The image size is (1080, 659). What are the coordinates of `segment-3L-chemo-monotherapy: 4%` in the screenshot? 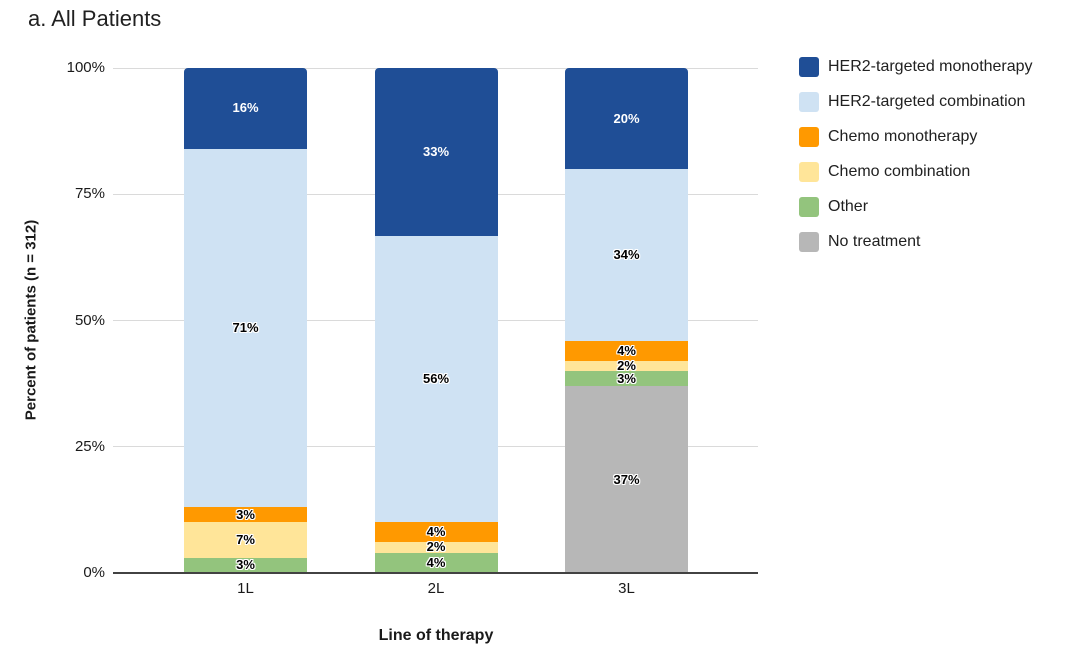 It's located at (626, 350).